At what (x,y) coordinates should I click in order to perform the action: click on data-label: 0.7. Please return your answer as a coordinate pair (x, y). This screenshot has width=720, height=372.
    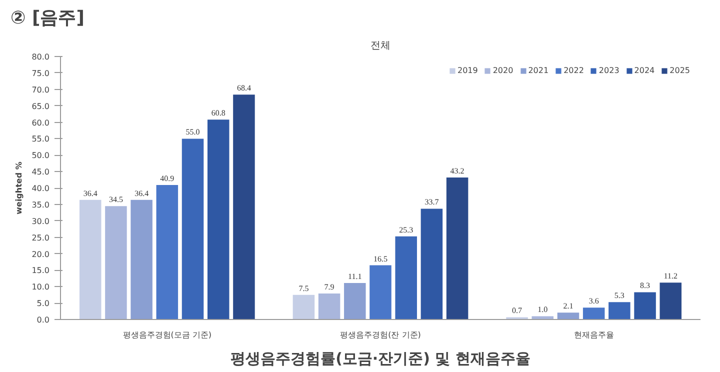
    Looking at the image, I should click on (517, 311).